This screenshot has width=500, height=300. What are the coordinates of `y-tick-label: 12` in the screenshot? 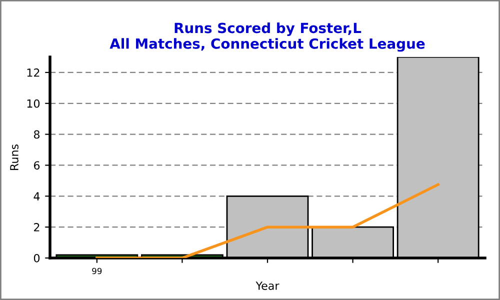 It's located at (33, 72).